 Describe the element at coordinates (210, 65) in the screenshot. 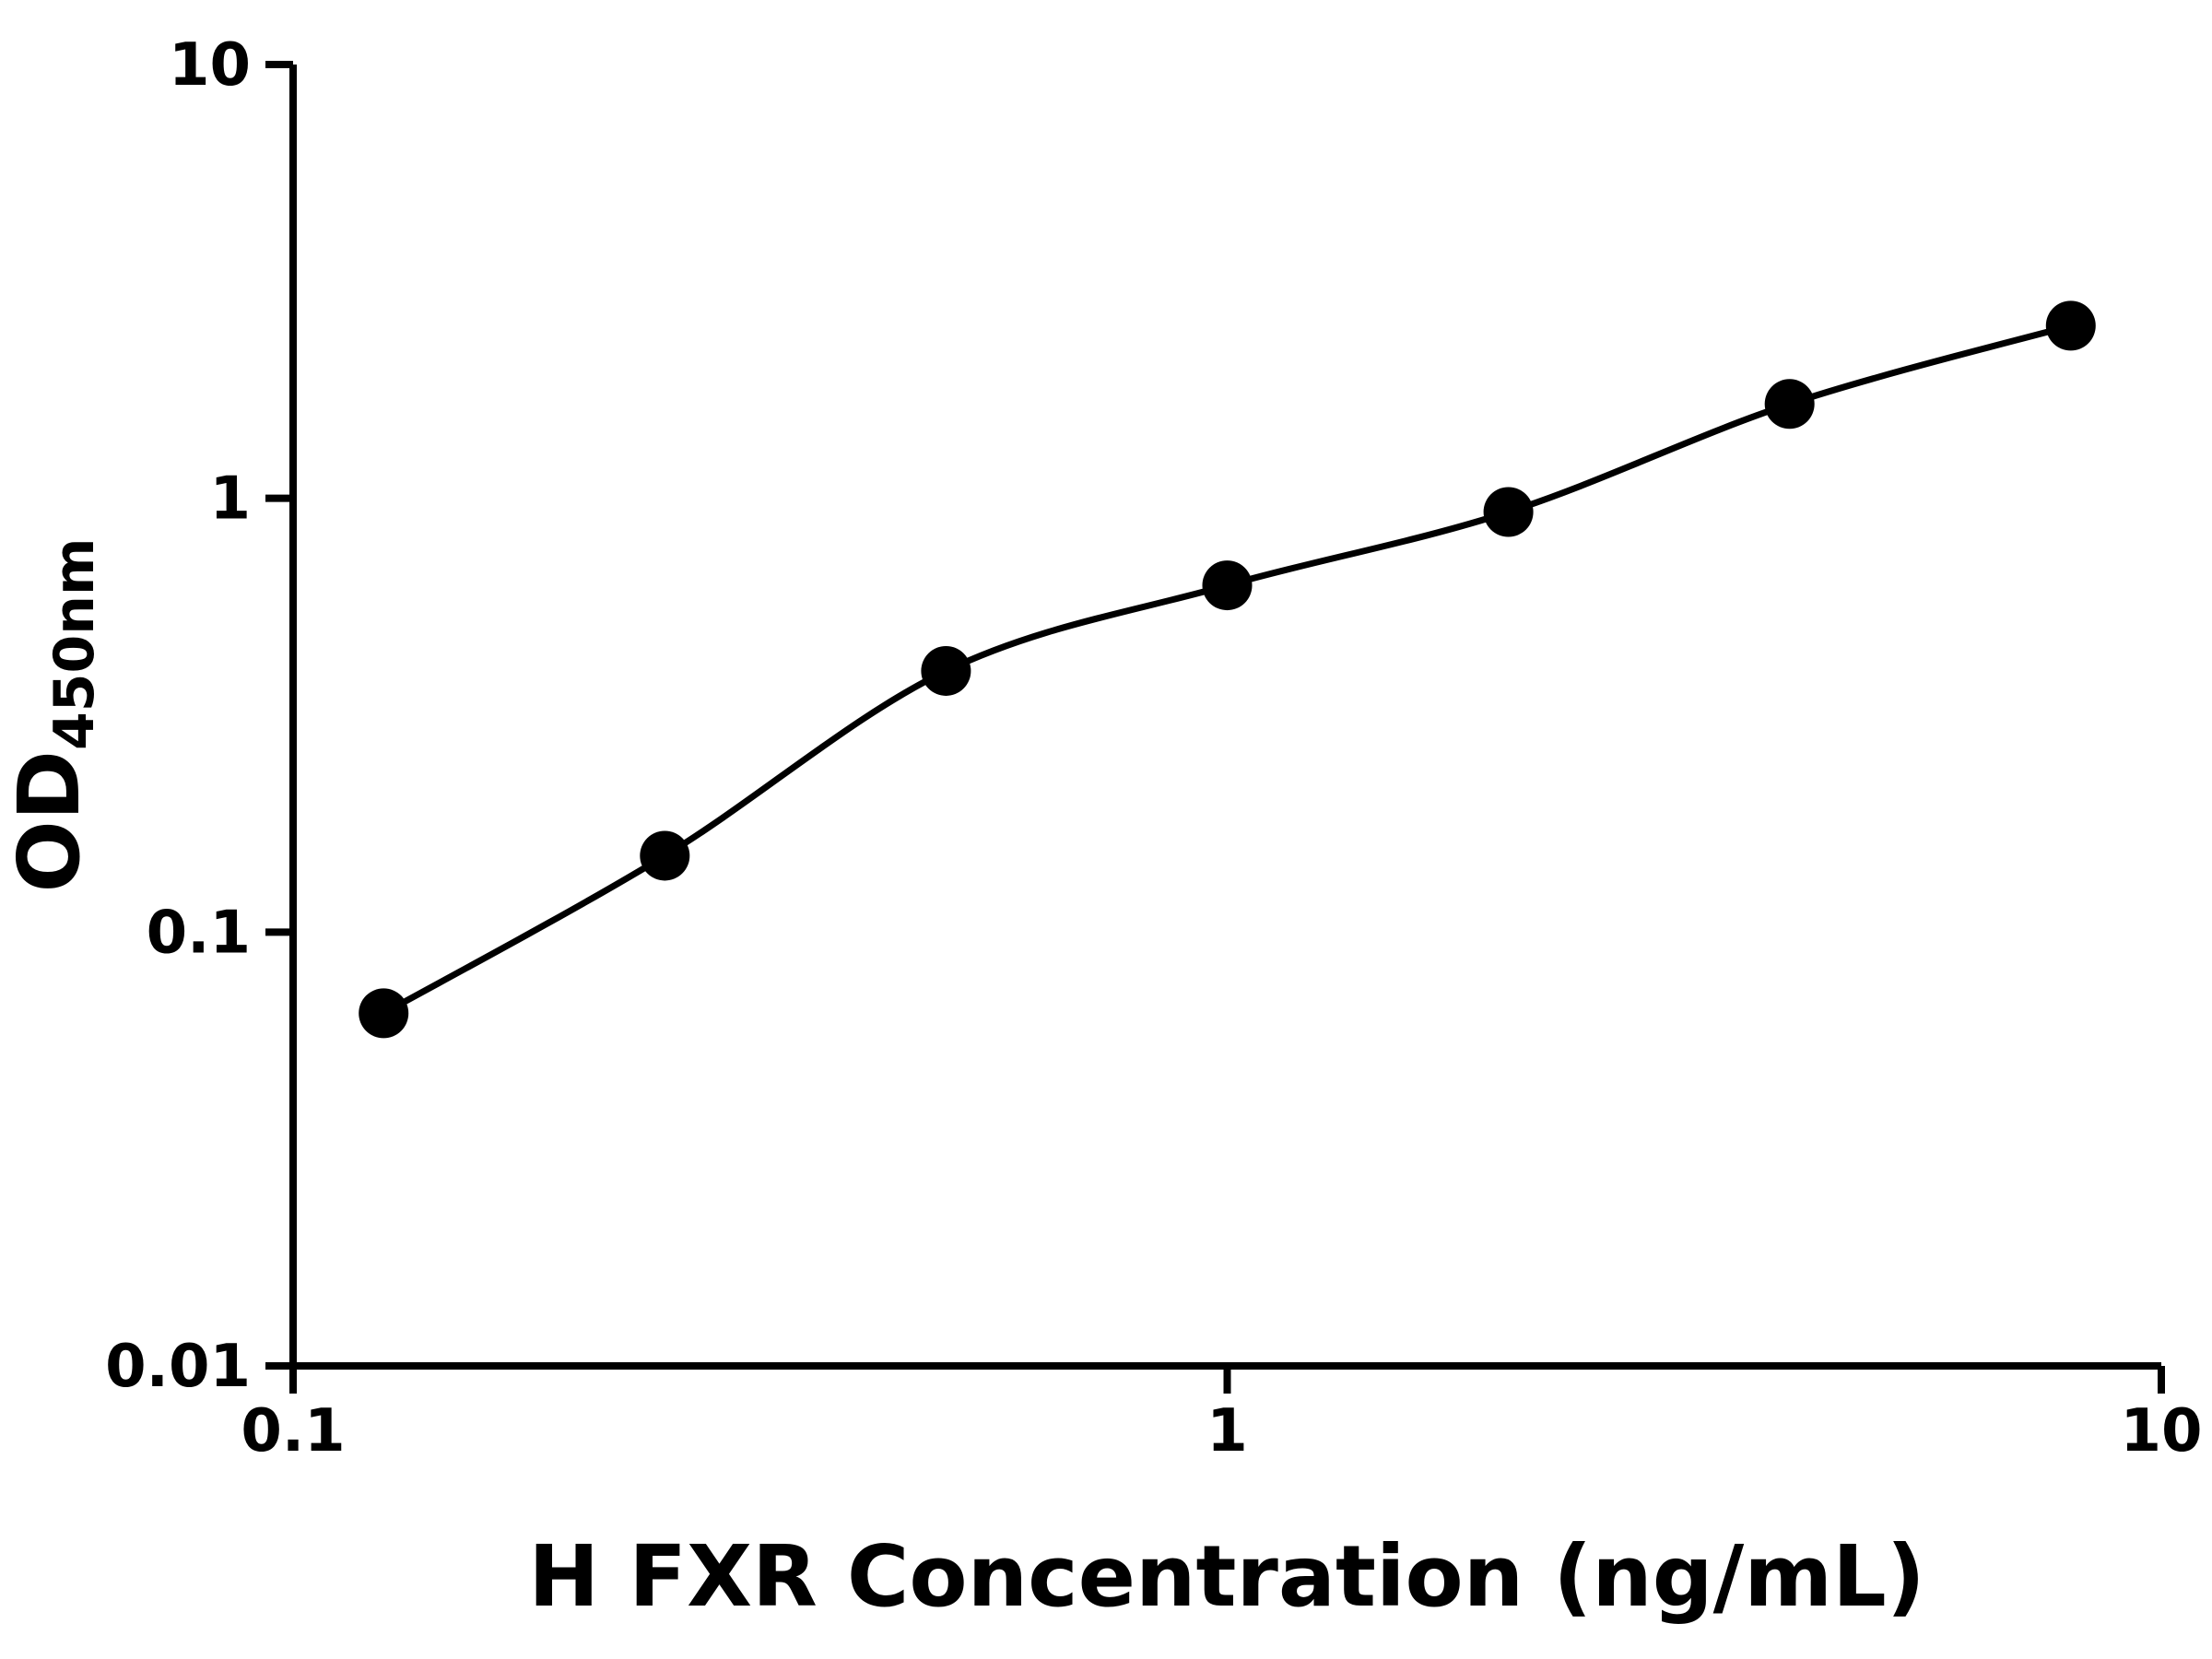

I see `y-tick-label: 10` at that location.